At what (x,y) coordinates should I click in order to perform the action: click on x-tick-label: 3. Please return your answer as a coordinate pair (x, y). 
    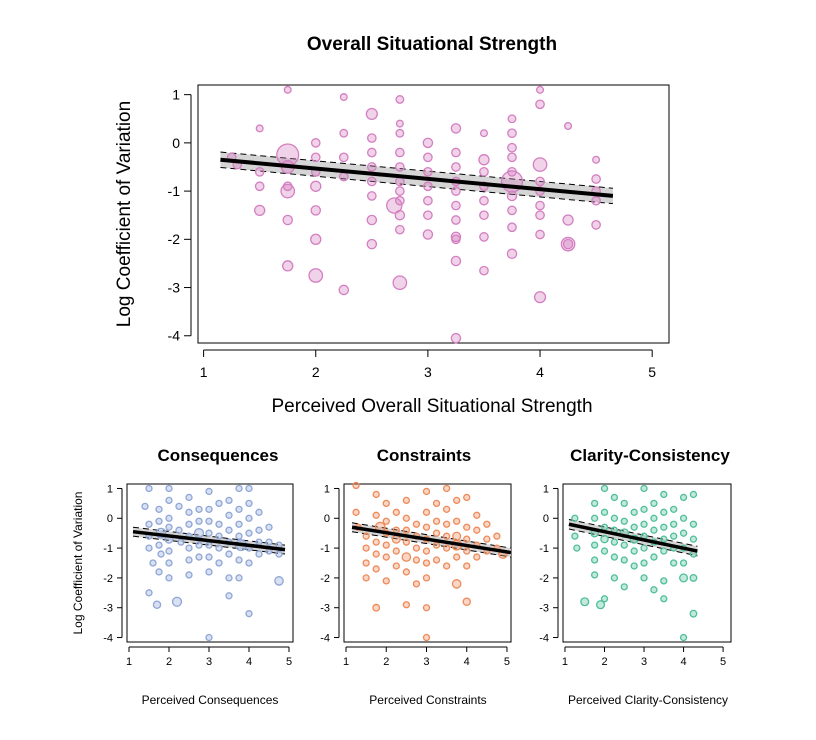
    Looking at the image, I should click on (426, 662).